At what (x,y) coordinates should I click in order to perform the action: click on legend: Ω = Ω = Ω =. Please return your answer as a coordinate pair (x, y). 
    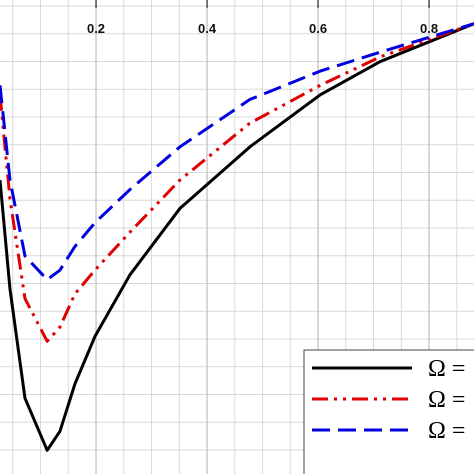
    Looking at the image, I should click on (388, 411).